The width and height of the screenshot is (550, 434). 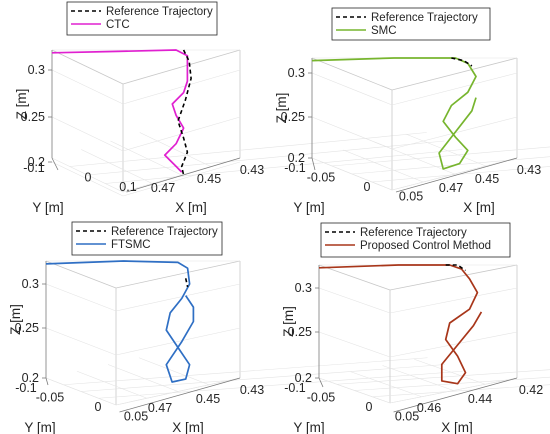 What do you see at coordinates (531, 390) in the screenshot?
I see `x-tick-label: 0.42` at bounding box center [531, 390].